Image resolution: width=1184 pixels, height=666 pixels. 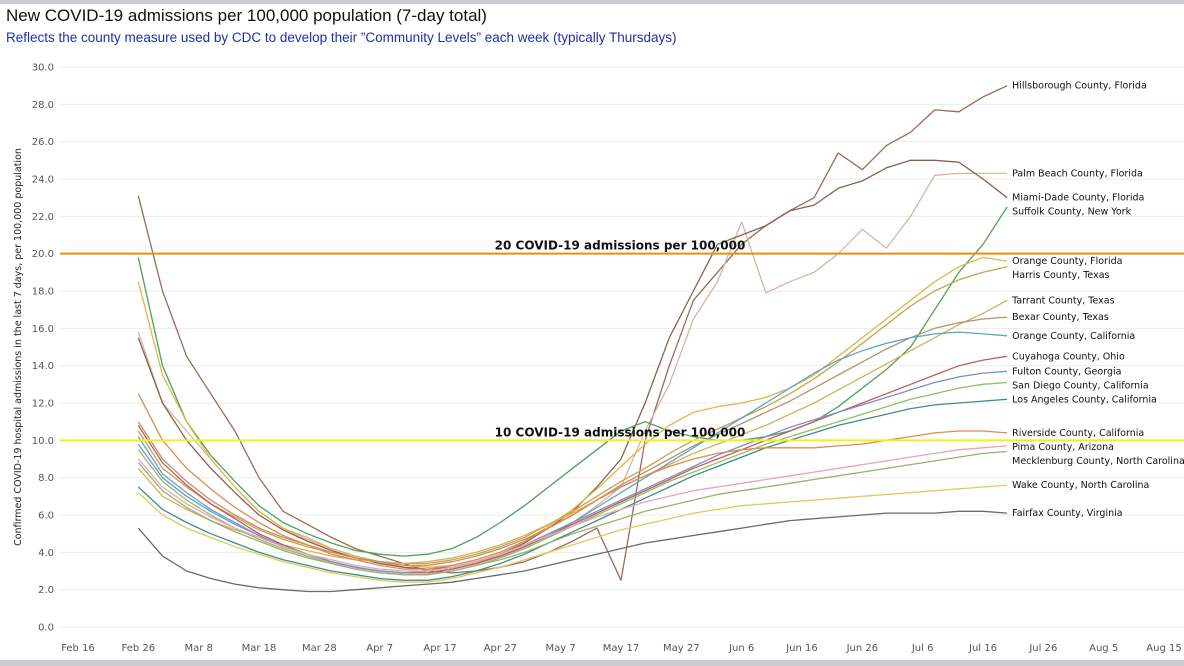 What do you see at coordinates (1071, 212) in the screenshot?
I see `series-label: Suffolk County, New York` at bounding box center [1071, 212].